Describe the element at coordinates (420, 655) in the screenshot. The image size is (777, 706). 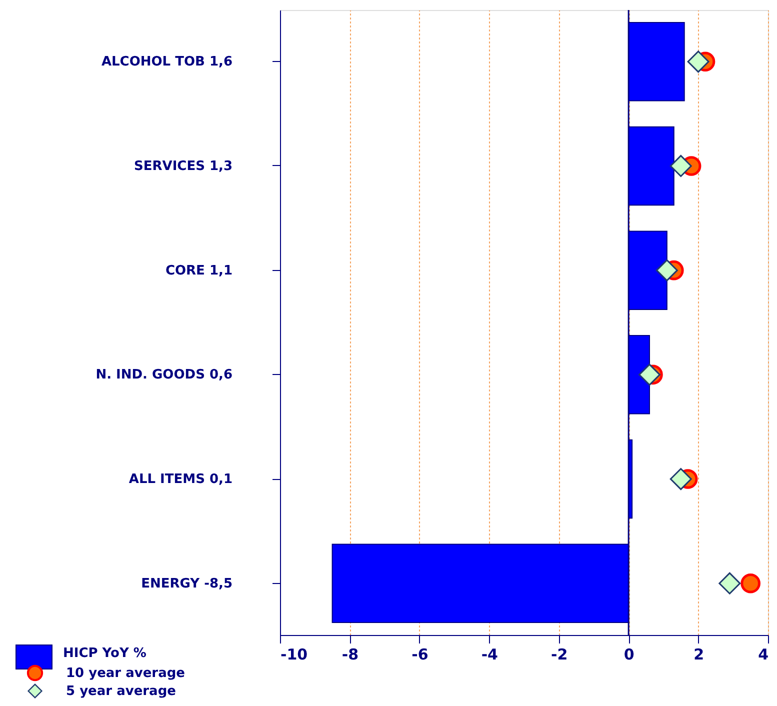
I see `x-tick-label: -6` at that location.